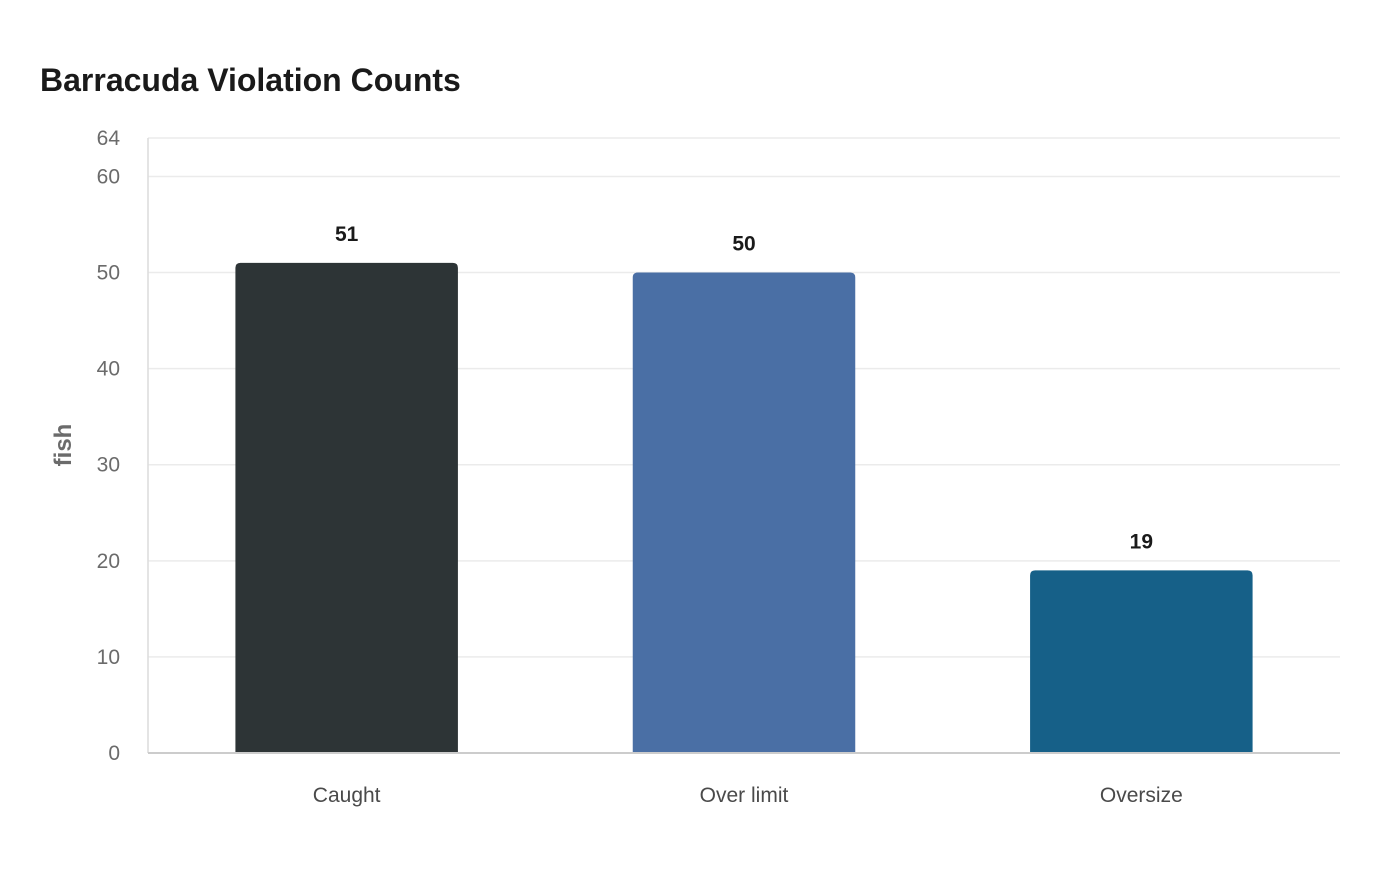 This screenshot has width=1400, height=880. Describe the element at coordinates (114, 753) in the screenshot. I see `y-tick-label: 0` at that location.